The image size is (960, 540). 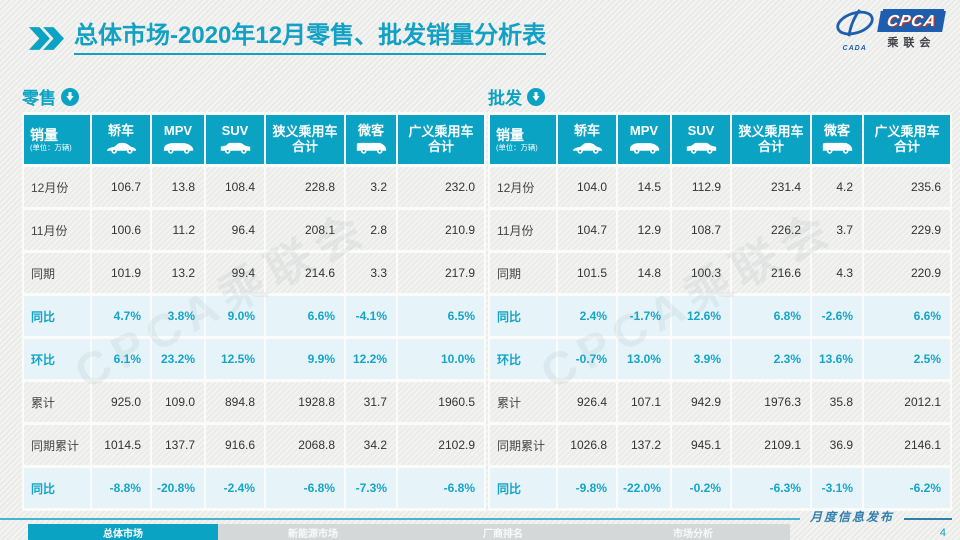 I want to click on cell-value: 3.2, so click(x=371, y=187).